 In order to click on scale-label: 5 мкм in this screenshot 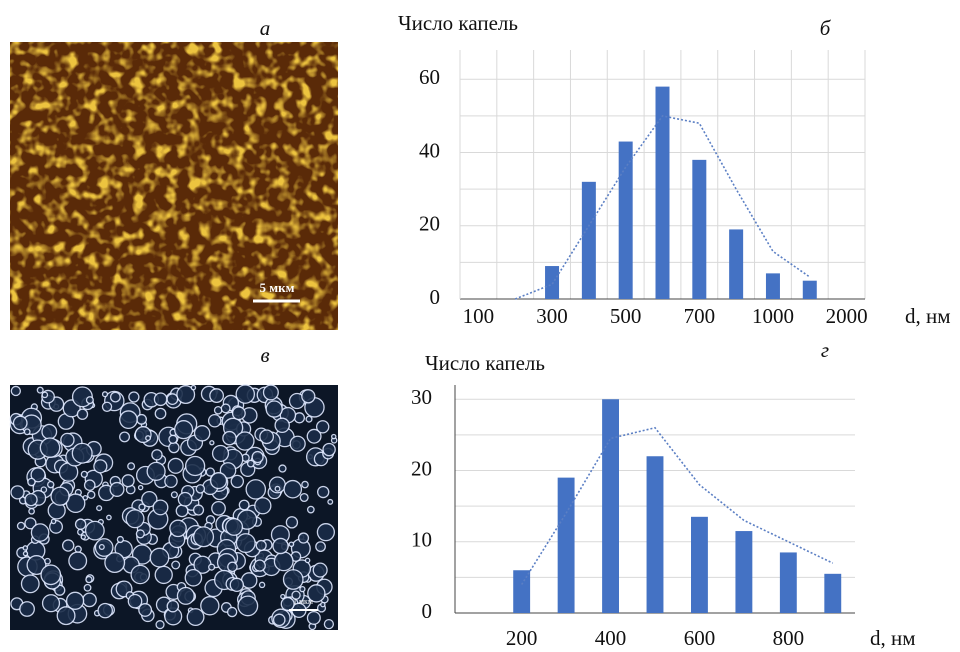, I will do `click(277, 287)`.